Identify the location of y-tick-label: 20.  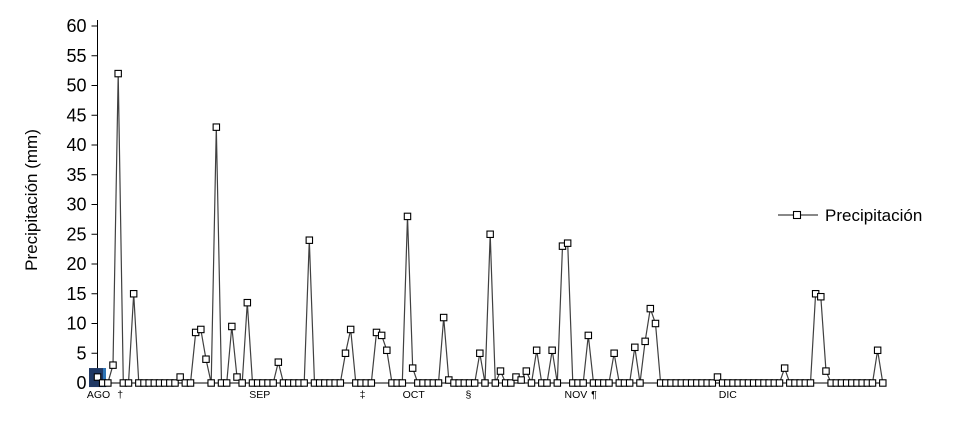
(76, 264).